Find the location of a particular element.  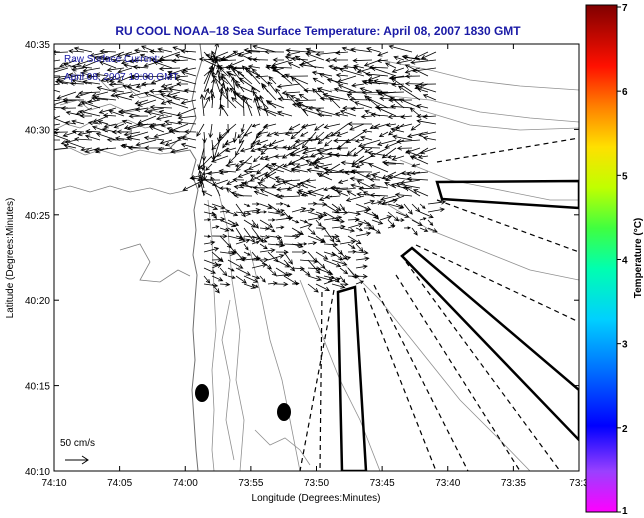

x-tick-label: 73:55 is located at coordinates (250, 483).